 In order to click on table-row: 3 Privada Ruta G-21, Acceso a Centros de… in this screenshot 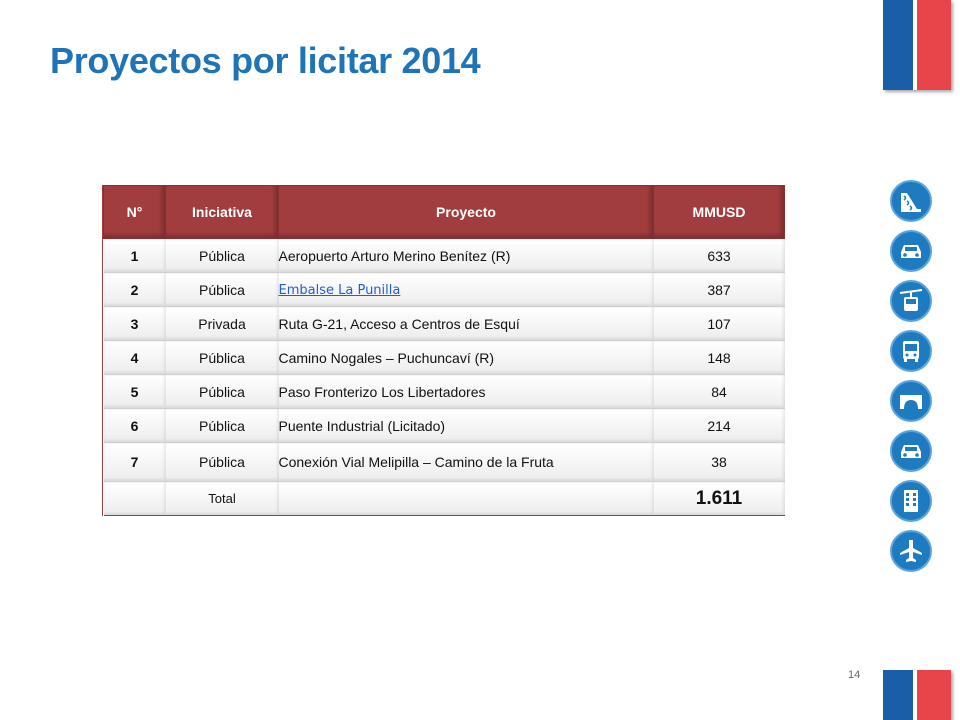, I will do `click(444, 323)`.